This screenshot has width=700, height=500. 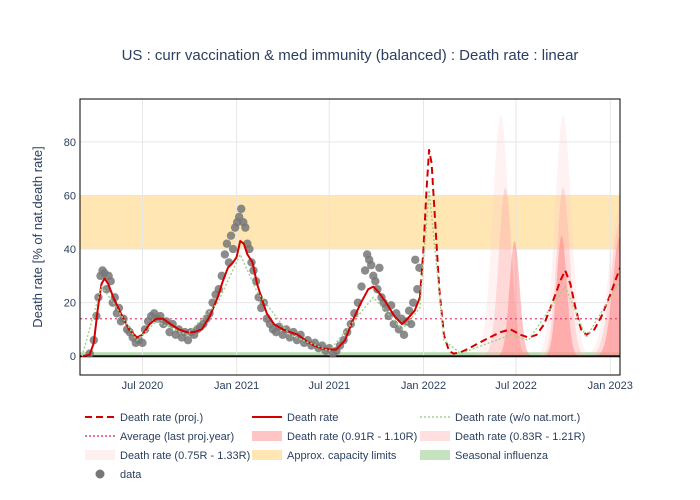 What do you see at coordinates (520, 437) in the screenshot?
I see `legend-label-5: Death rate (0.83R - 1.21R)` at bounding box center [520, 437].